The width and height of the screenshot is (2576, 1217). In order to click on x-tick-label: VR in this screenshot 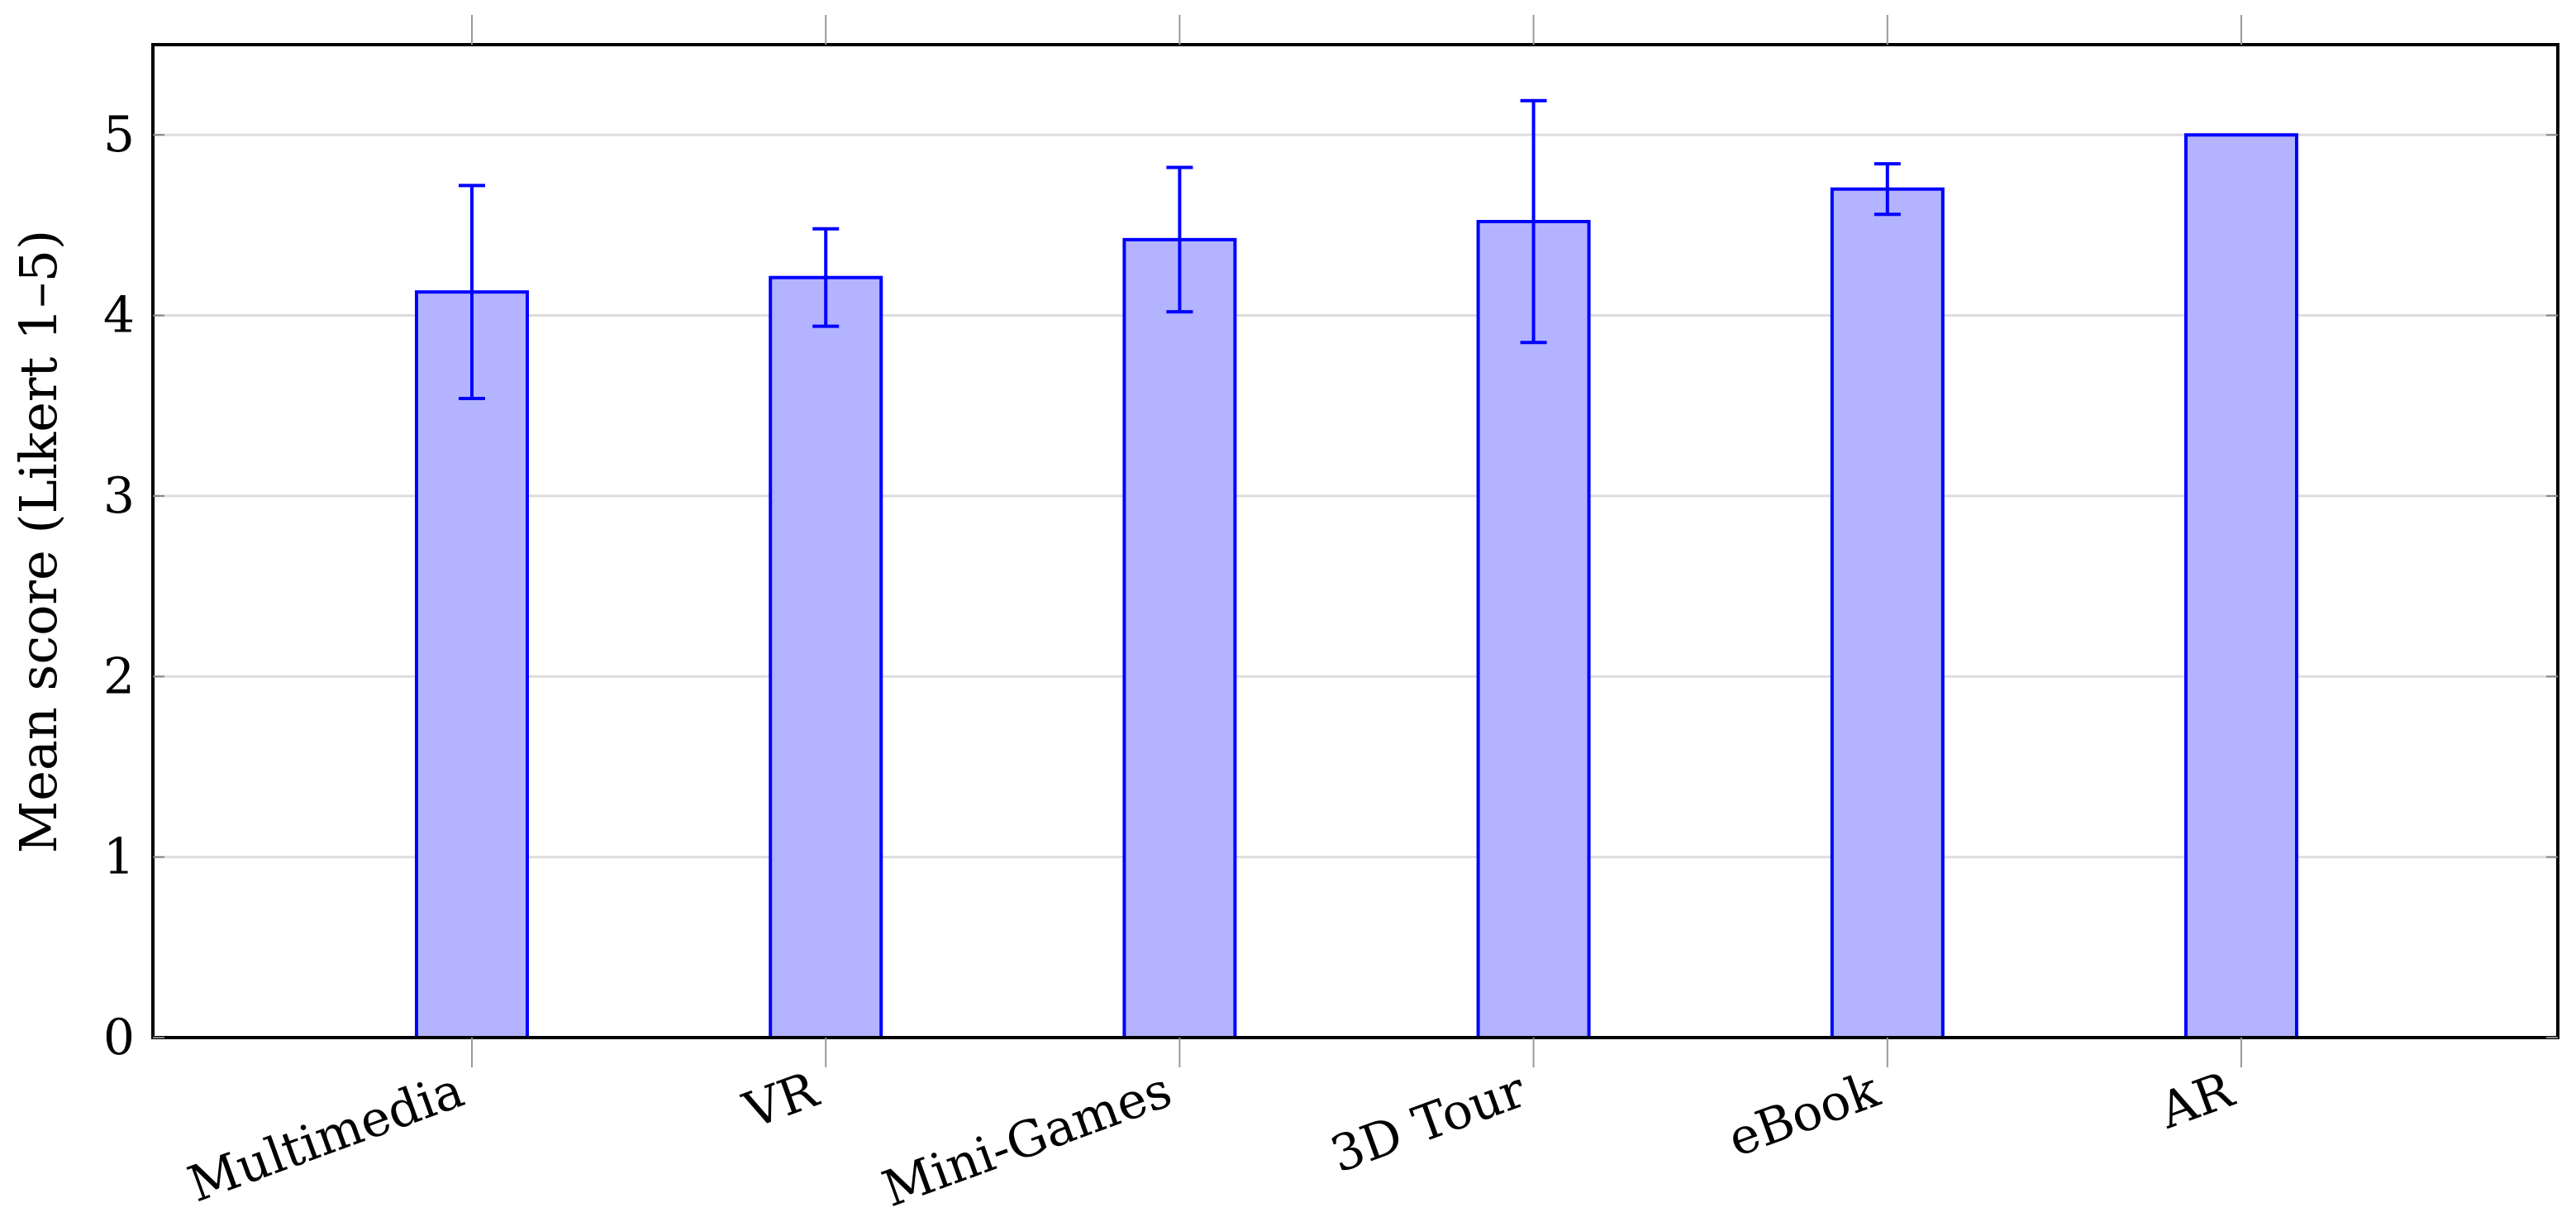, I will do `click(781, 1101)`.